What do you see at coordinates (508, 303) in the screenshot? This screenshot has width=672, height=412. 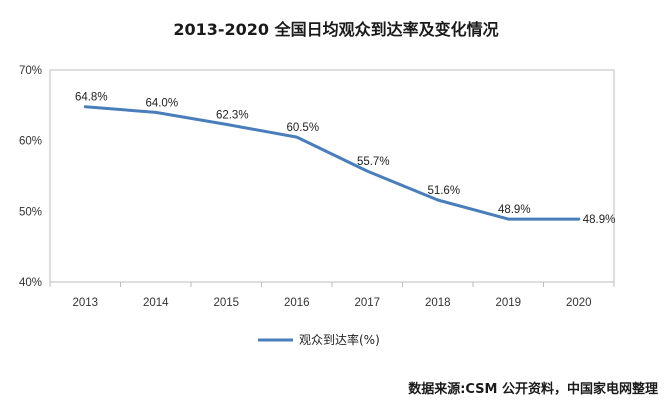 I see `x-tick-label: 2019` at bounding box center [508, 303].